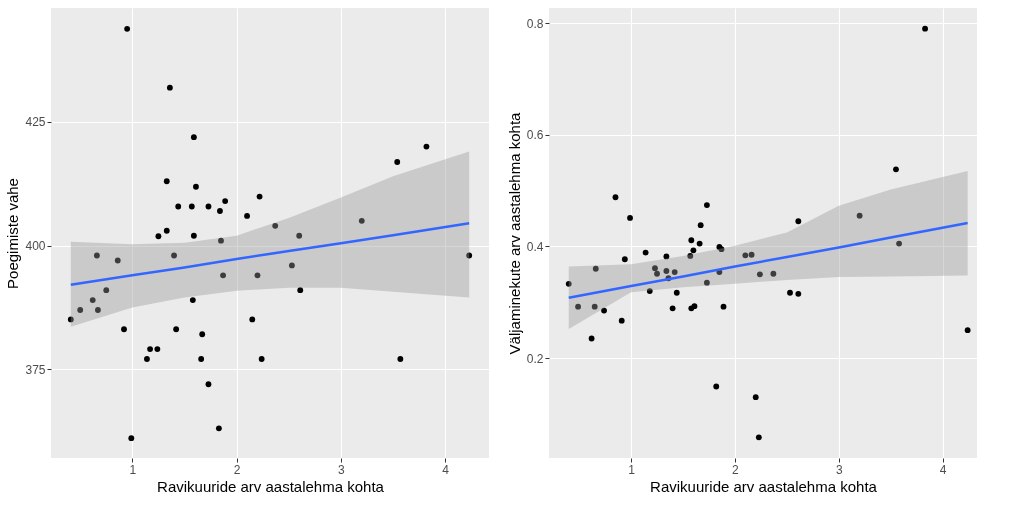 The width and height of the screenshot is (1017, 508). What do you see at coordinates (535, 135) in the screenshot?
I see `y-tick-label: 0.6` at bounding box center [535, 135].